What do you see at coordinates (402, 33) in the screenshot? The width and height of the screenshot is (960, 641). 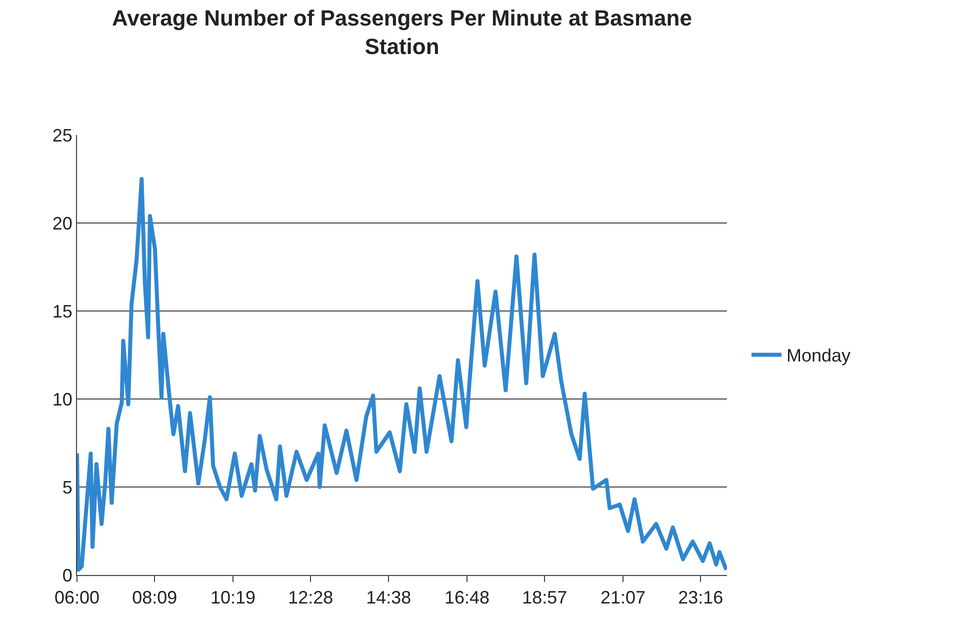 I see `chart-title: Average Number of Passengers Per Minute at Basmane Station` at bounding box center [402, 33].